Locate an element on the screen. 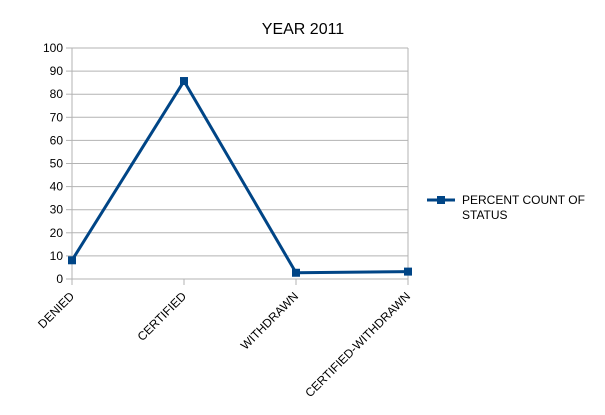 The width and height of the screenshot is (605, 415). legend: PERCENT COUNT OF STATUS is located at coordinates (506, 207).